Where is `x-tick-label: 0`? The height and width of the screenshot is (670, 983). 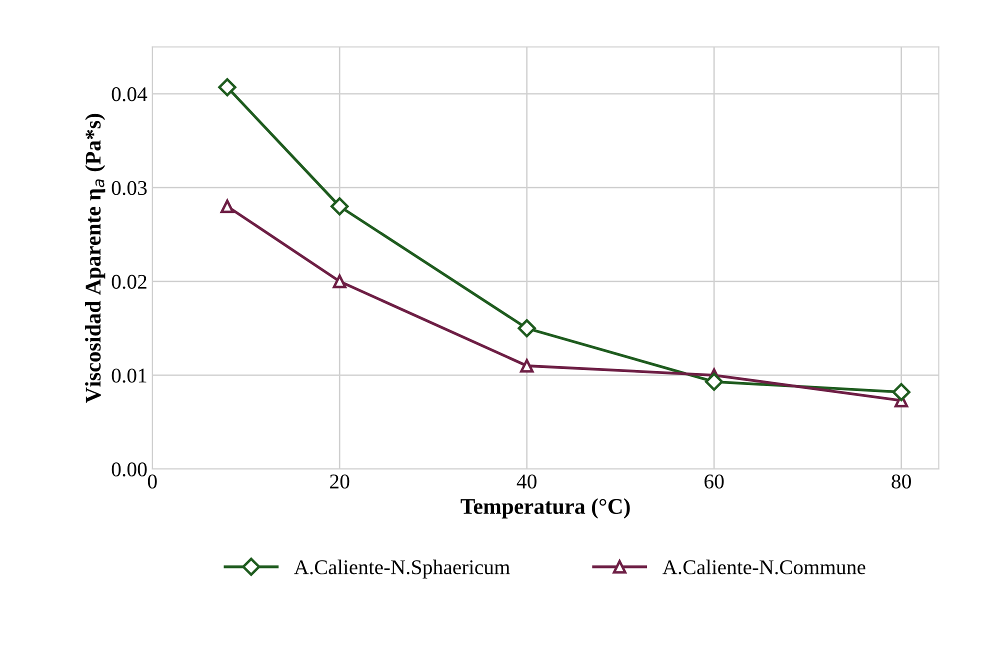
x-tick-label: 0 is located at coordinates (152, 481).